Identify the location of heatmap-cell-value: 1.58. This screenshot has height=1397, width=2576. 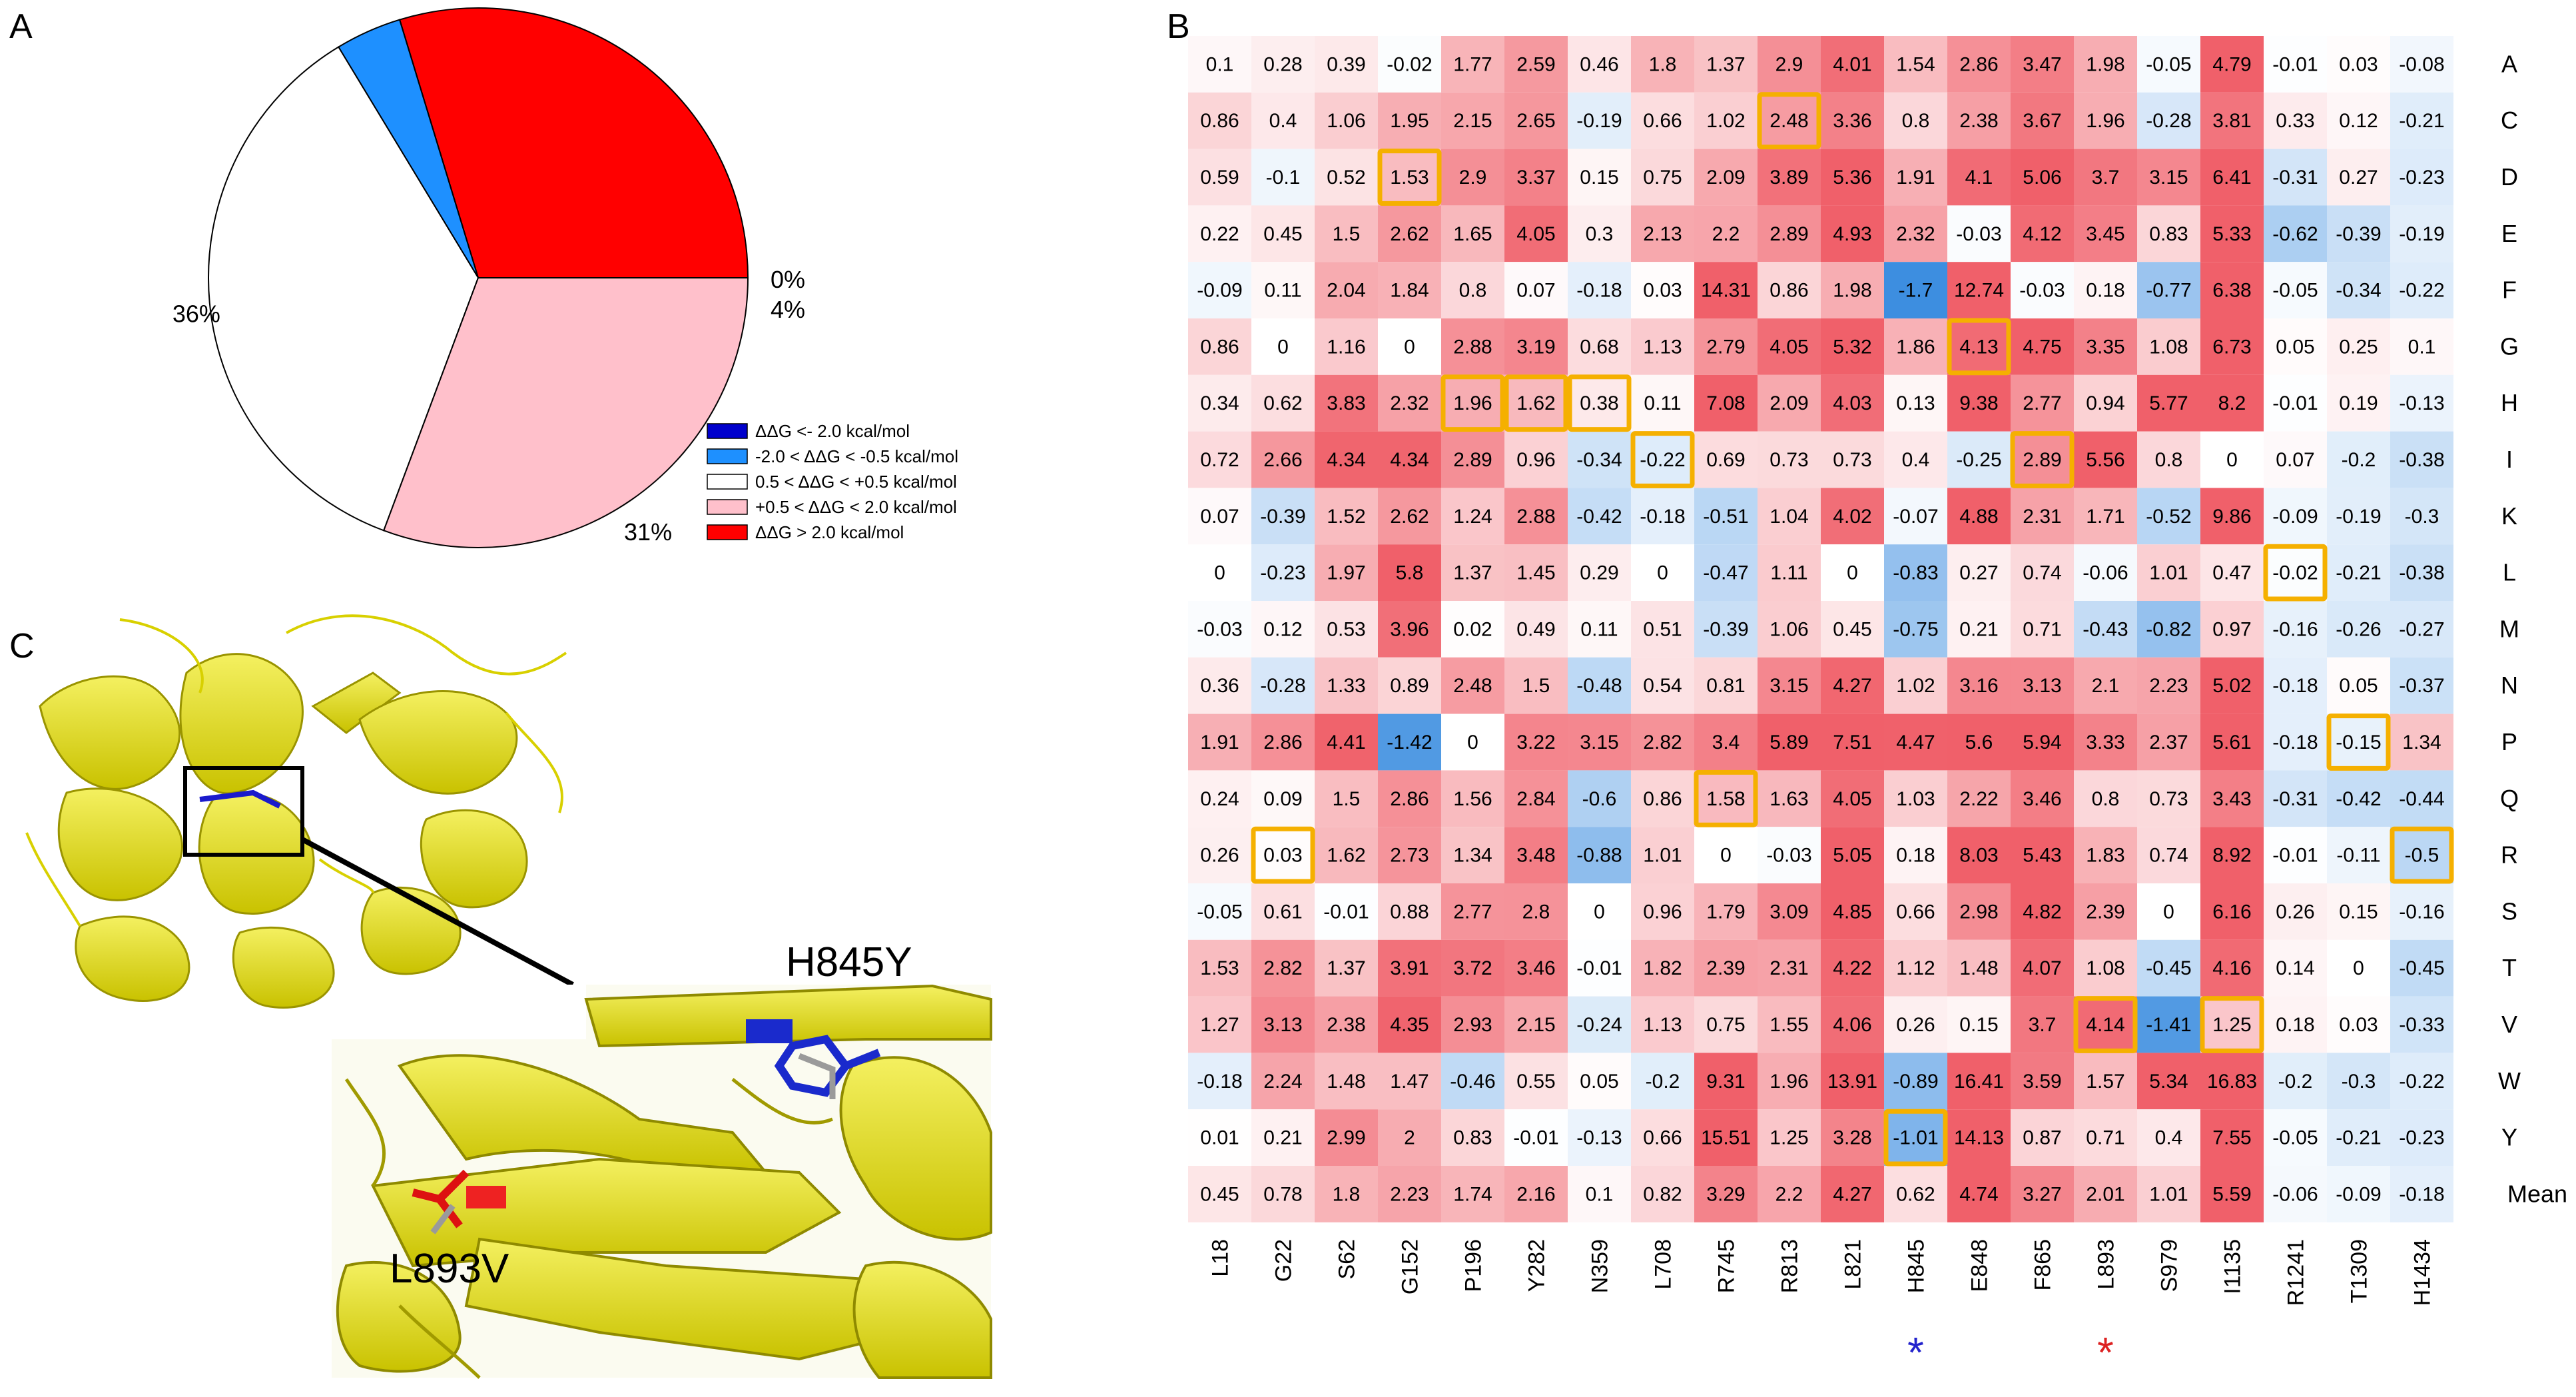
(1725, 799).